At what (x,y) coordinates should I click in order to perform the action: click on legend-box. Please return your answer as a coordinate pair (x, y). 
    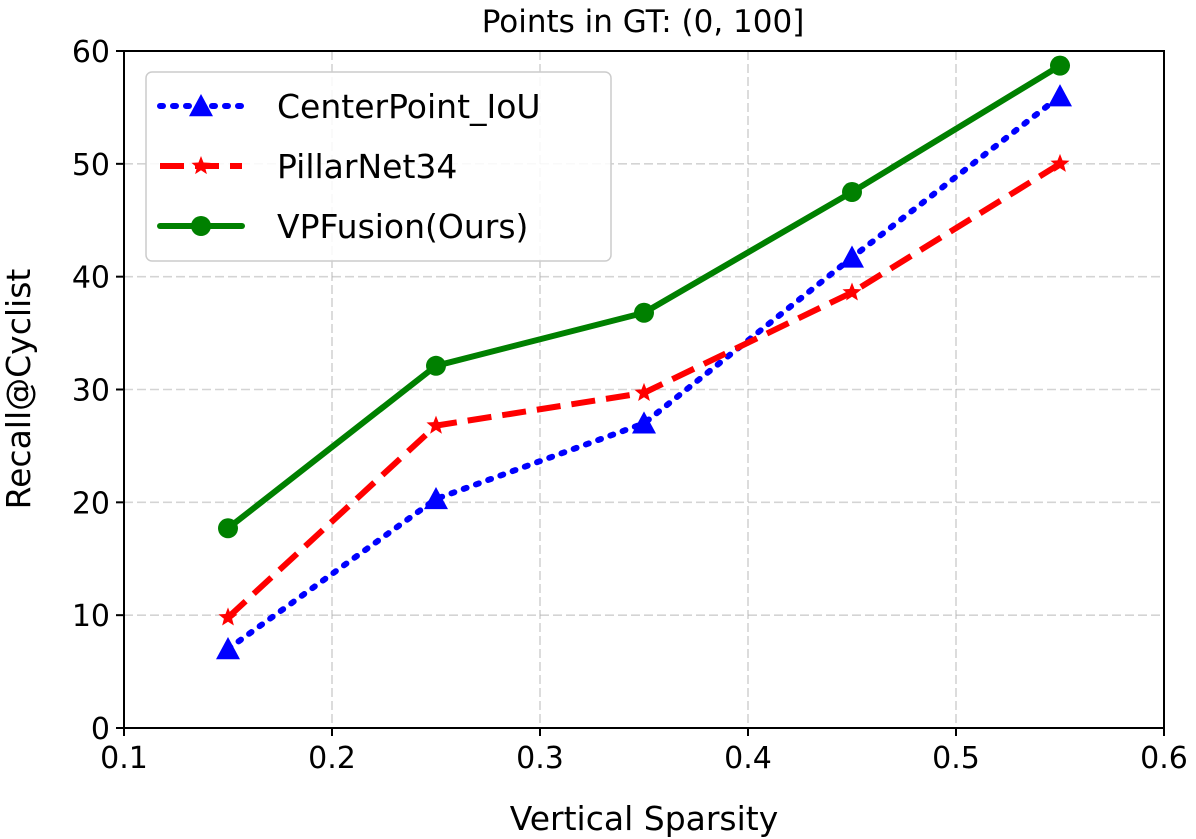
    Looking at the image, I should click on (378, 166).